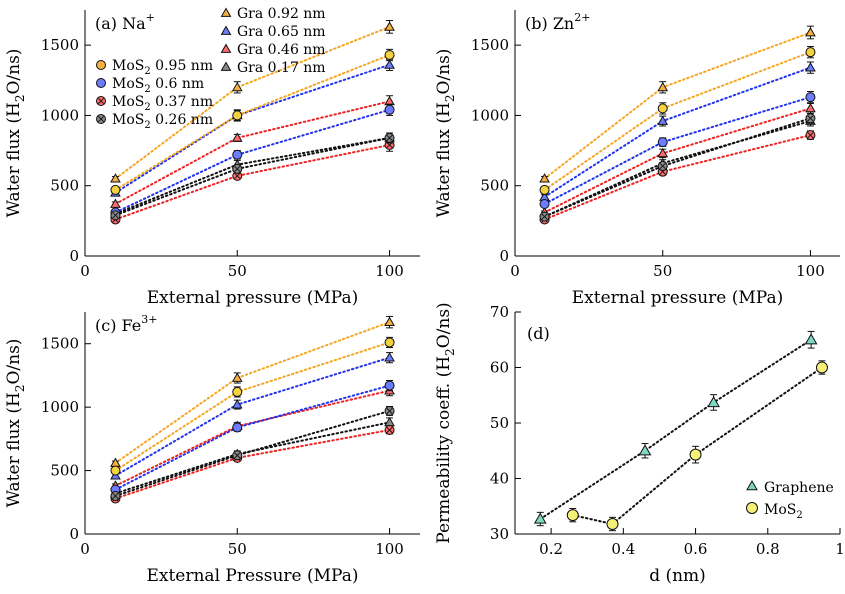  What do you see at coordinates (623, 549) in the screenshot?
I see `x-tick-label: 0.4` at bounding box center [623, 549].